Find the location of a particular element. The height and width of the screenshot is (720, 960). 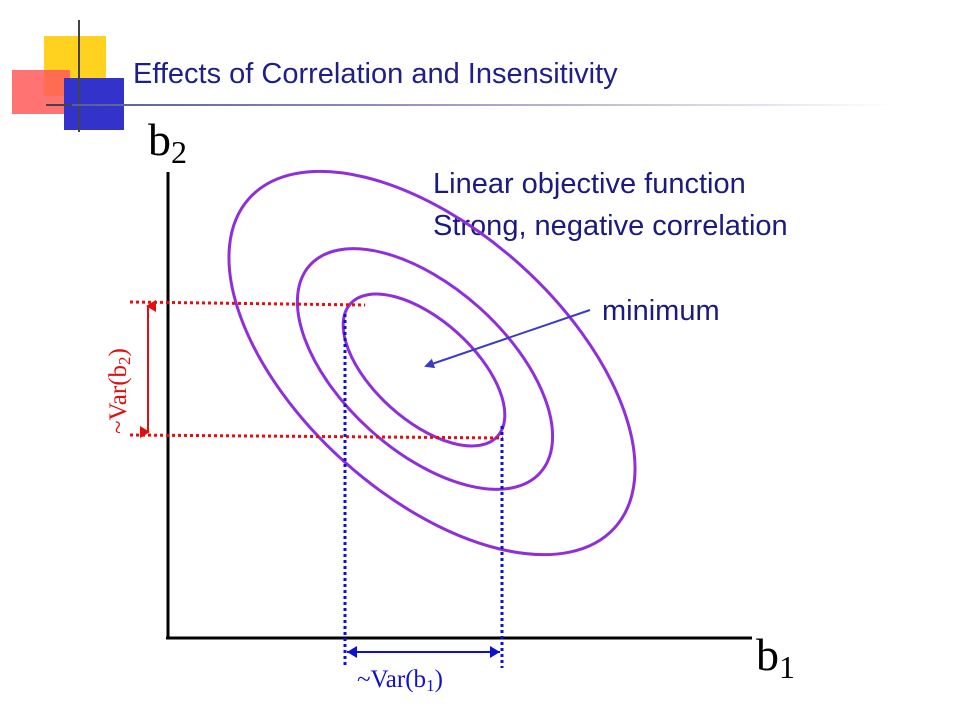

var-b2-label-suffix: ) is located at coordinates (118, 352).